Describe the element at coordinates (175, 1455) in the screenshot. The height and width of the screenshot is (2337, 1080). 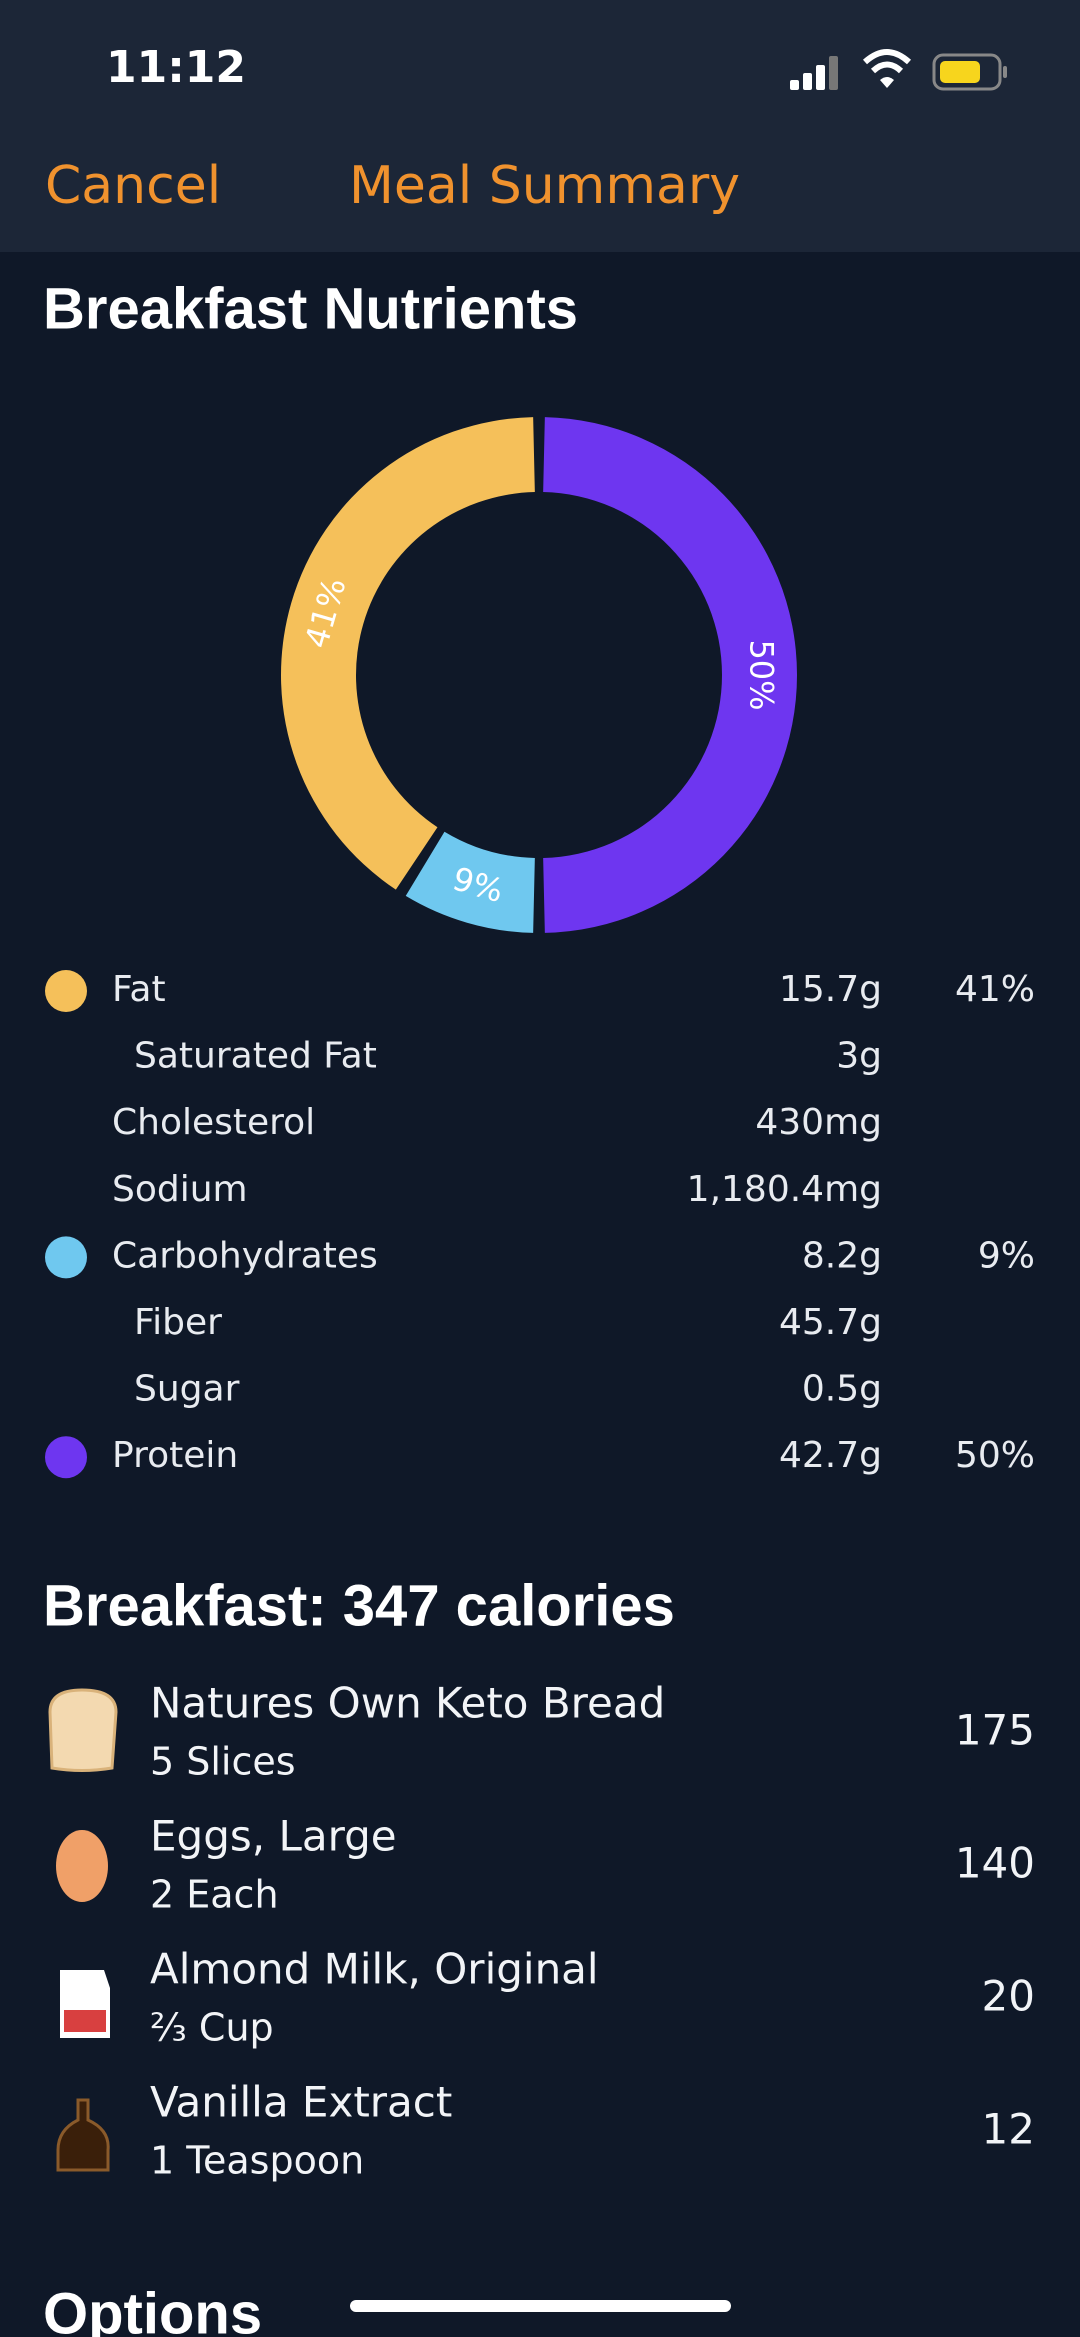
I see `nutrient-name: Protein` at that location.